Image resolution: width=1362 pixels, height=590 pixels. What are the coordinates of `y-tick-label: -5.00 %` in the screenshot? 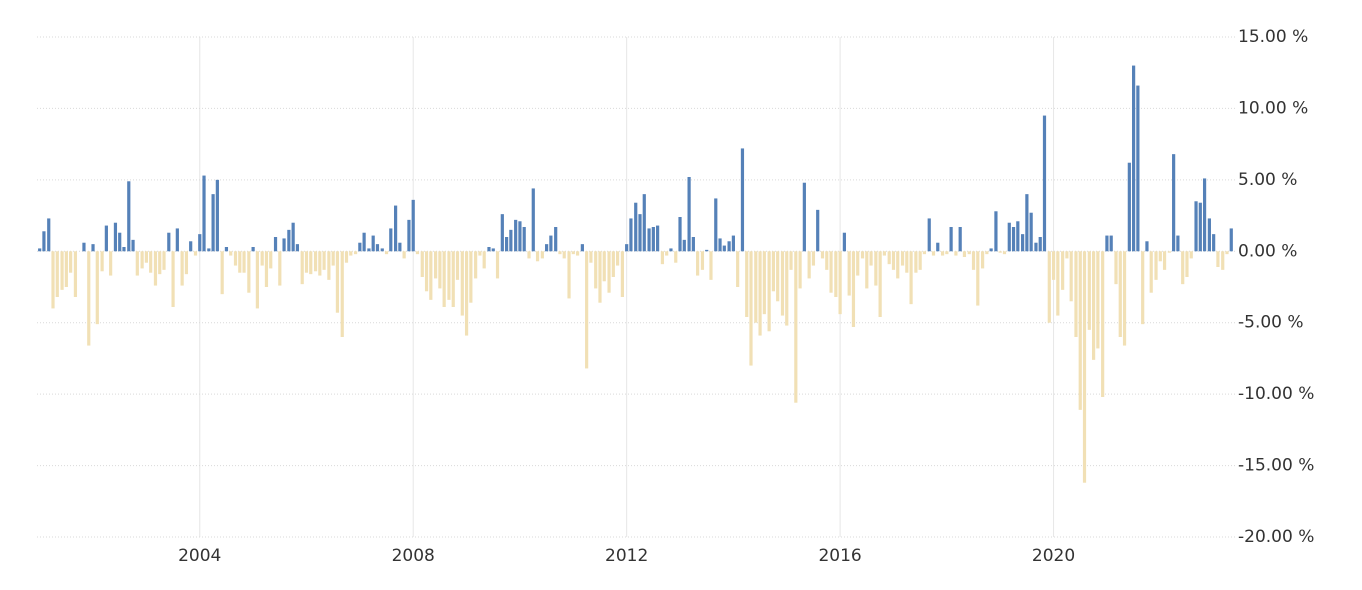 It's located at (1271, 323).